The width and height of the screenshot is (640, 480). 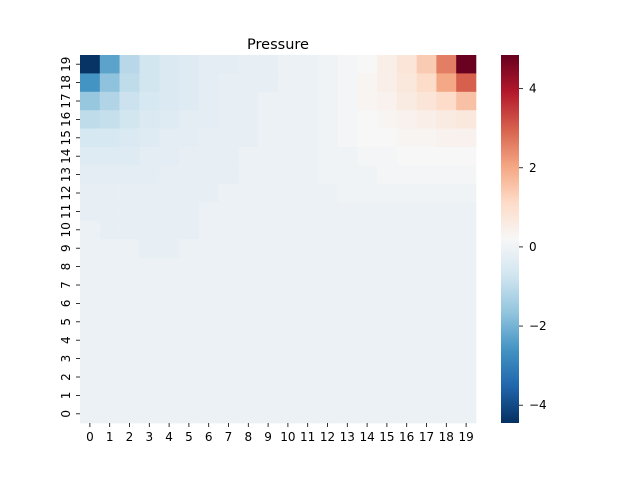 I want to click on y-tick-label: 3, so click(x=66, y=359).